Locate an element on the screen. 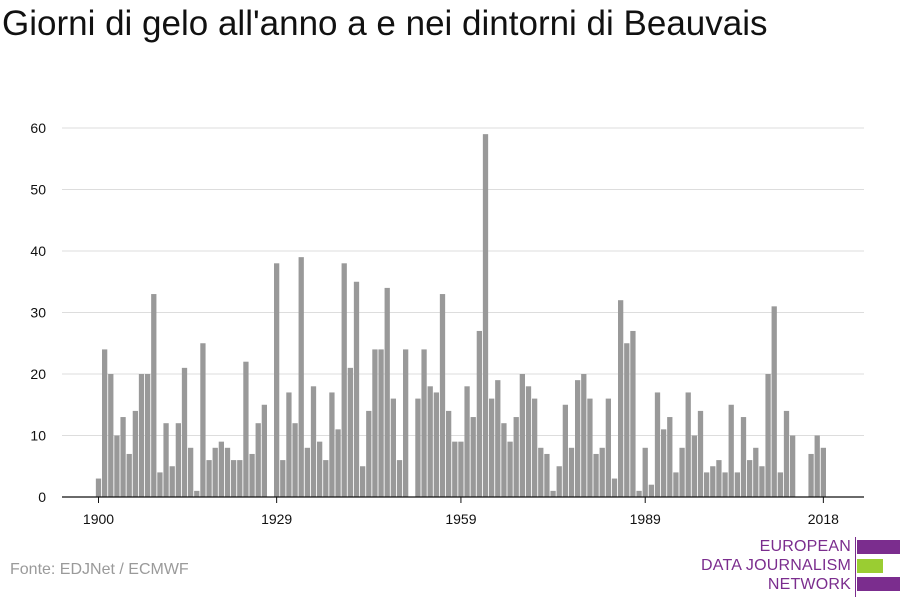 The width and height of the screenshot is (900, 600). x-tick-label: 1989 is located at coordinates (645, 519).